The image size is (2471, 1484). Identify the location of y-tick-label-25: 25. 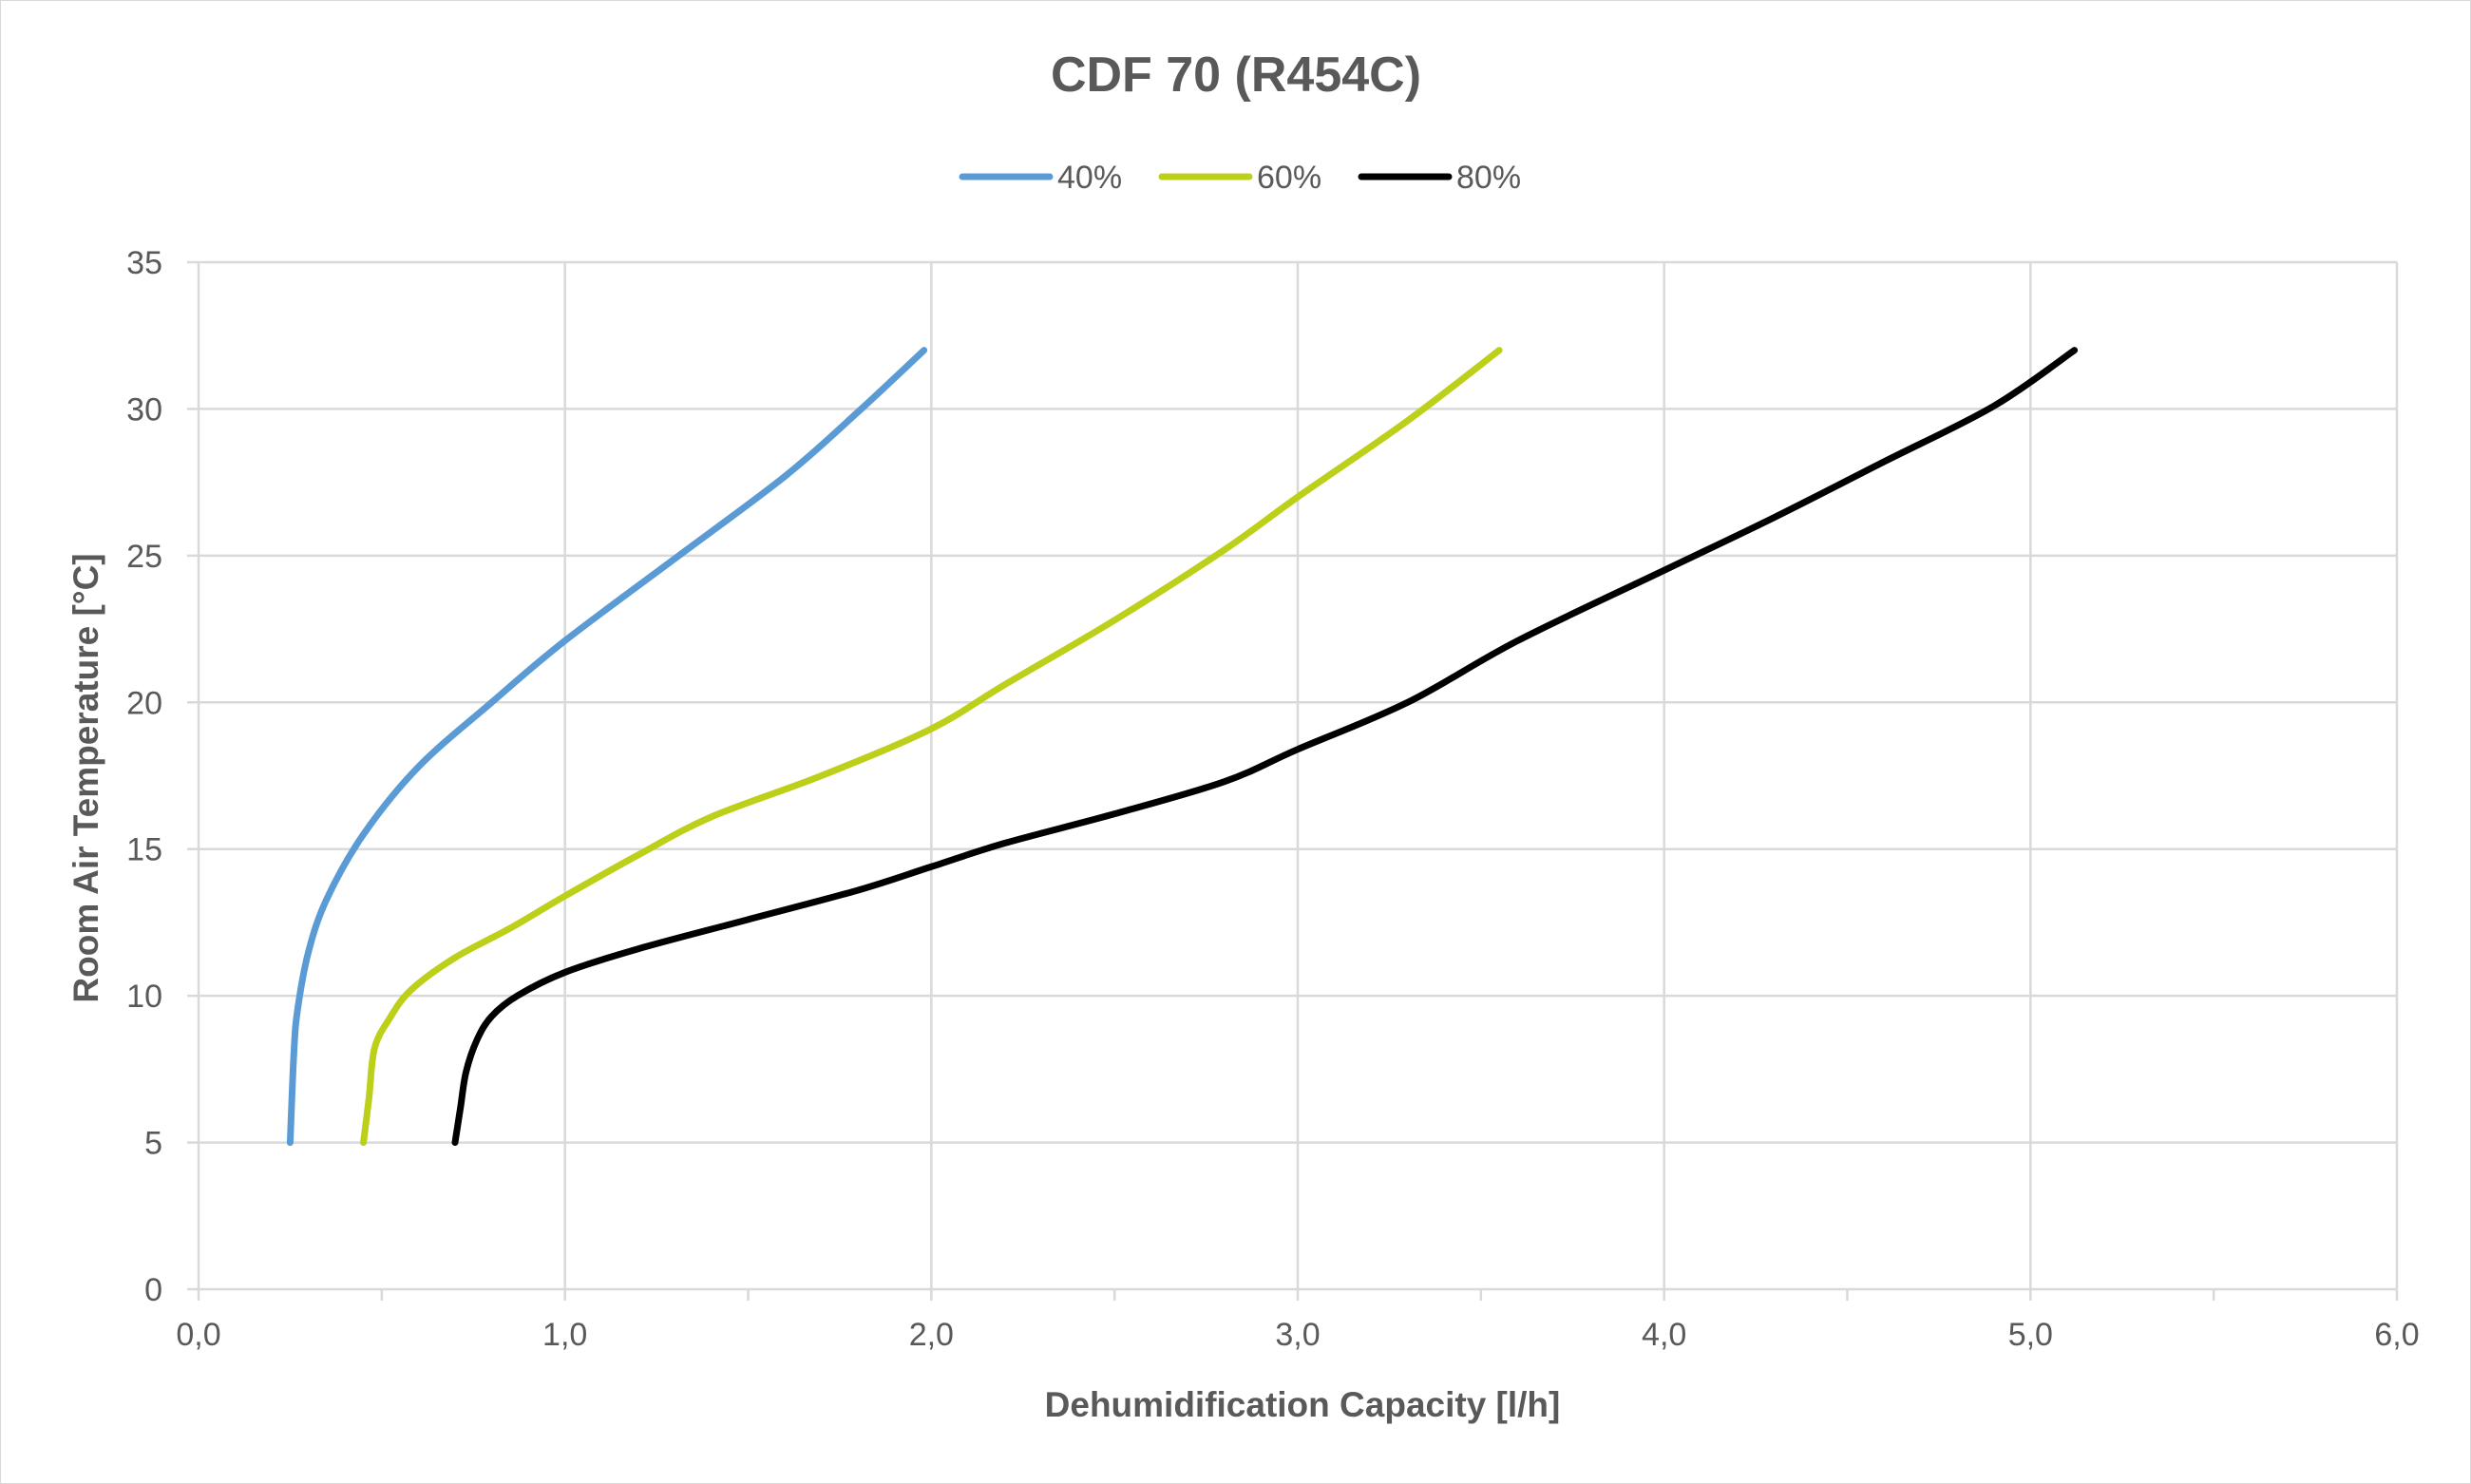
(144, 557).